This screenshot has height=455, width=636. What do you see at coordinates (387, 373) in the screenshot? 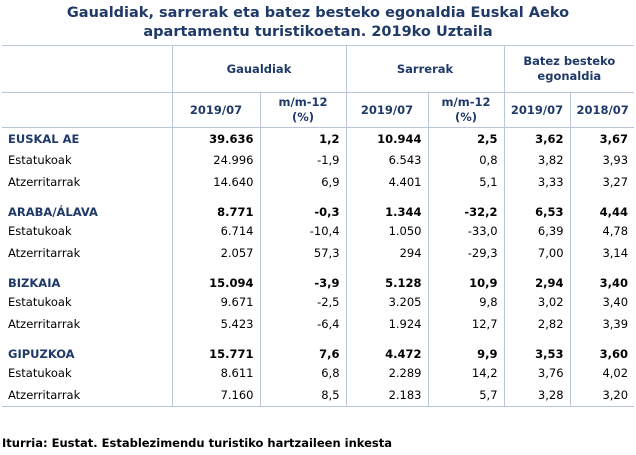
I see `value-cell: 2.289` at bounding box center [387, 373].